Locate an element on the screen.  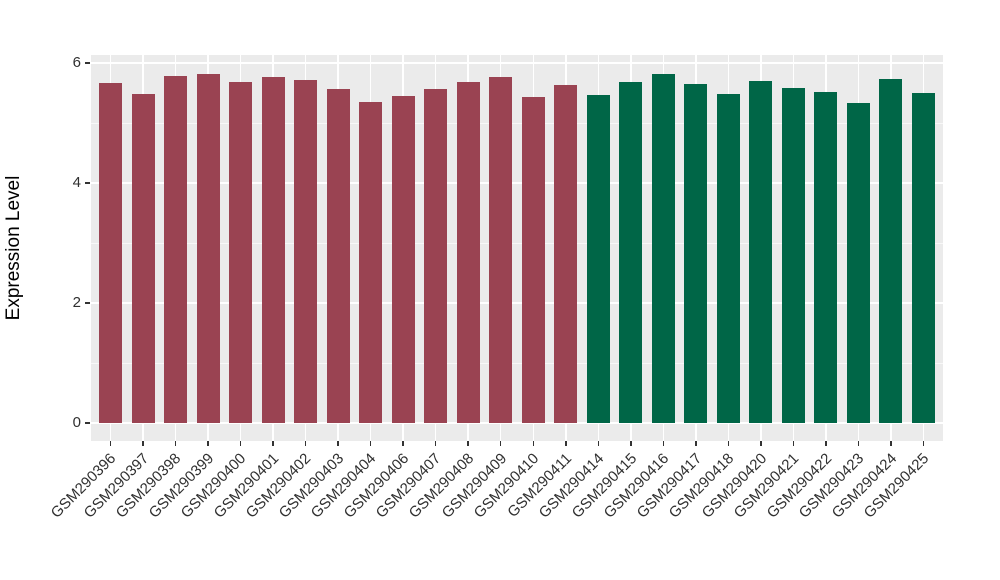
bar-GSM290415 is located at coordinates (631, 252).